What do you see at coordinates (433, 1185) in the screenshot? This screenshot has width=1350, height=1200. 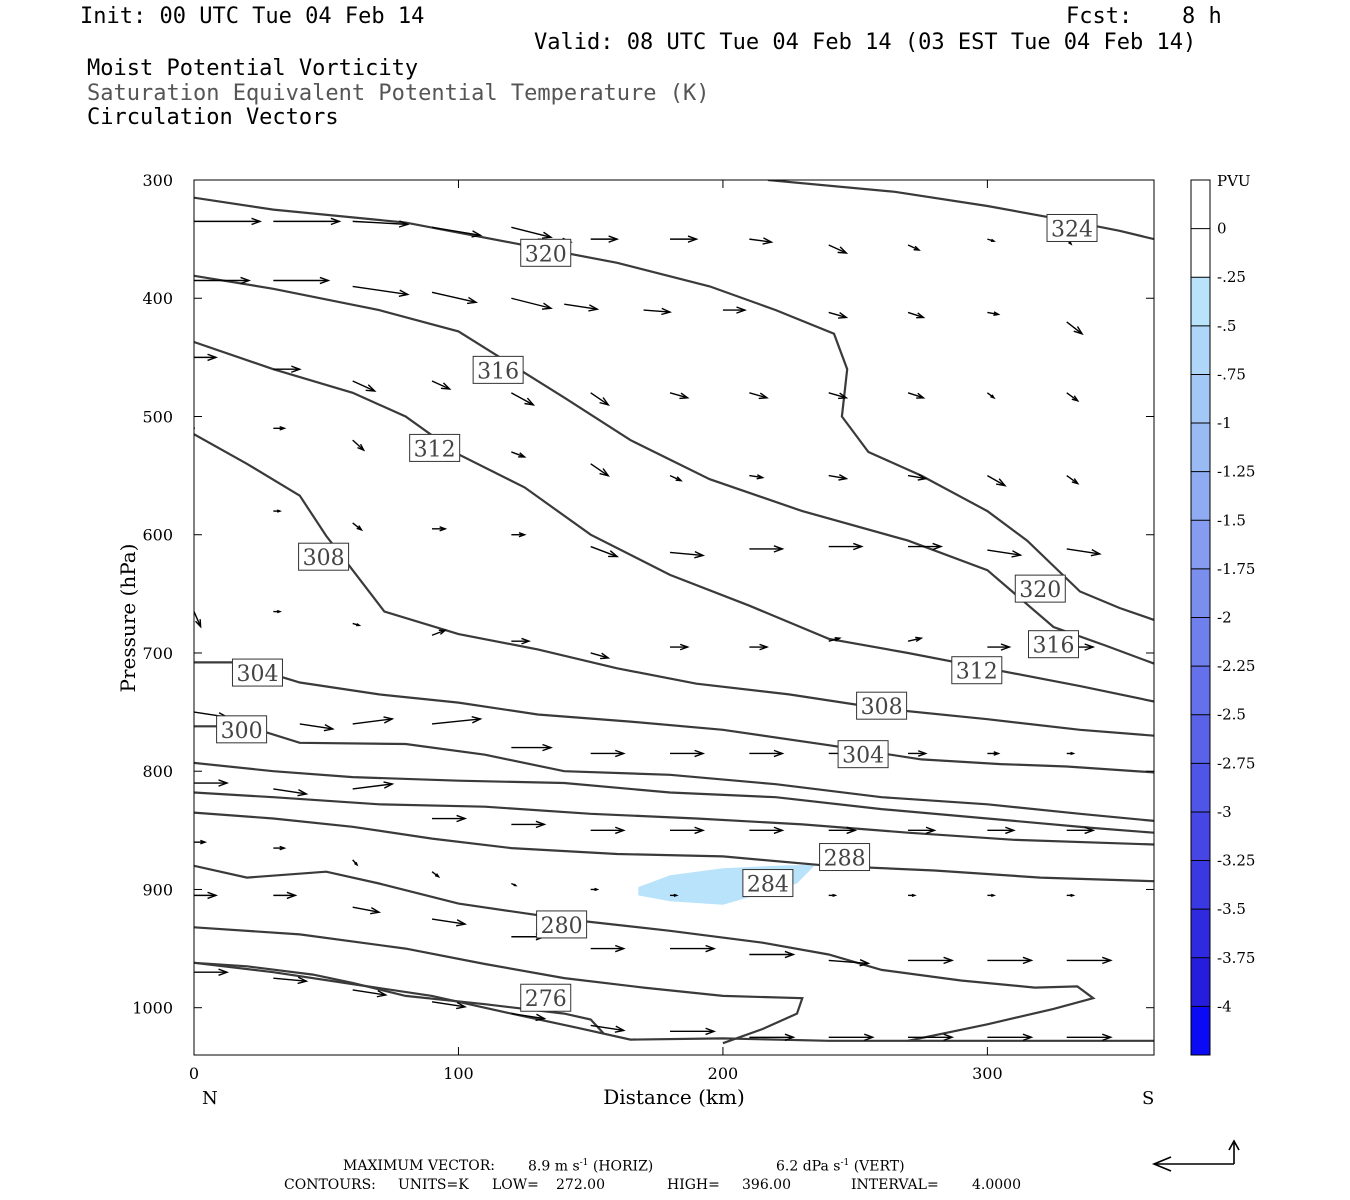 I see `contour-units: UNITS=K` at bounding box center [433, 1185].